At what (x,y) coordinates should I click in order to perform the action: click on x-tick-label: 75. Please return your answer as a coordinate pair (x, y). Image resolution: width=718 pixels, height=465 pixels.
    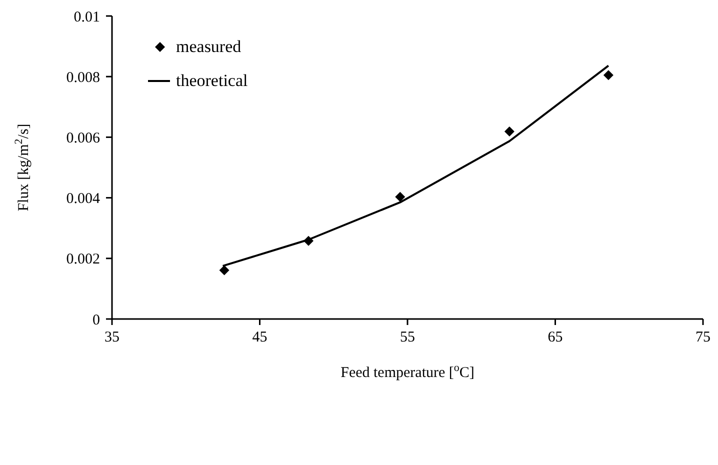
    Looking at the image, I should click on (703, 338).